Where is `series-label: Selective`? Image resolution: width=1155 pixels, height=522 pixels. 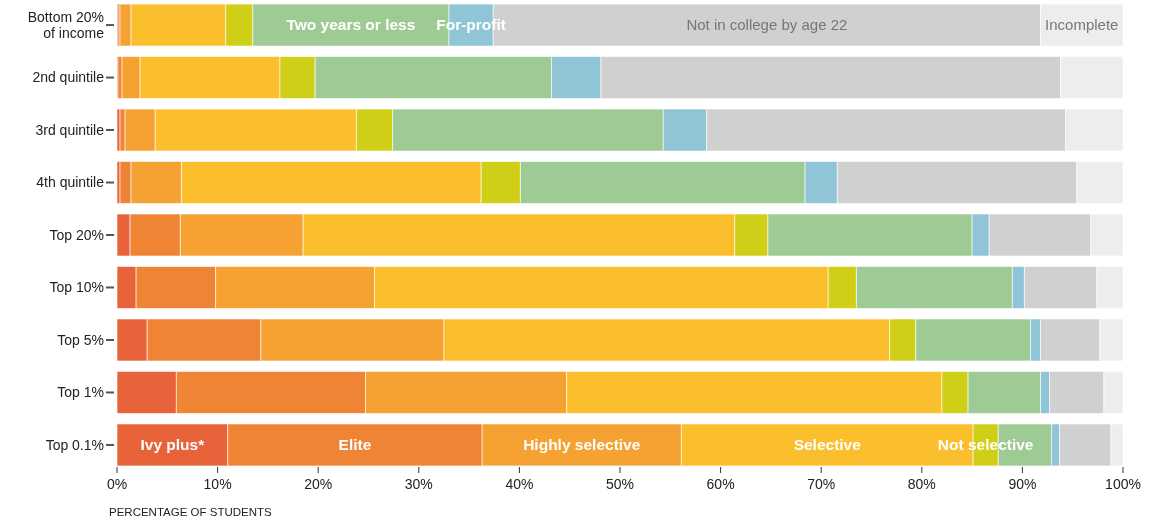
series-label: Selective is located at coordinates (827, 445).